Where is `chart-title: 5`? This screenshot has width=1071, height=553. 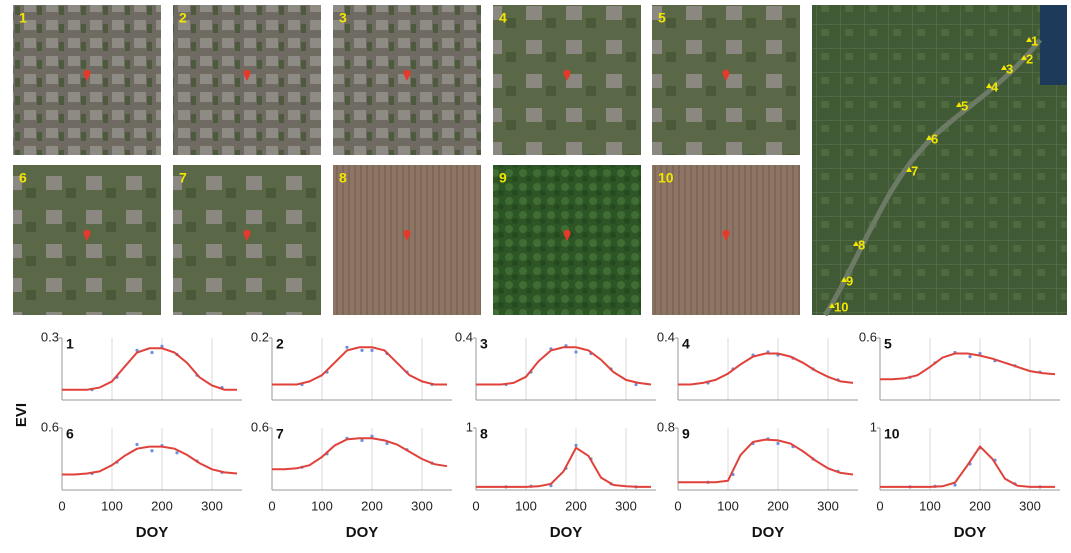 chart-title: 5 is located at coordinates (888, 344).